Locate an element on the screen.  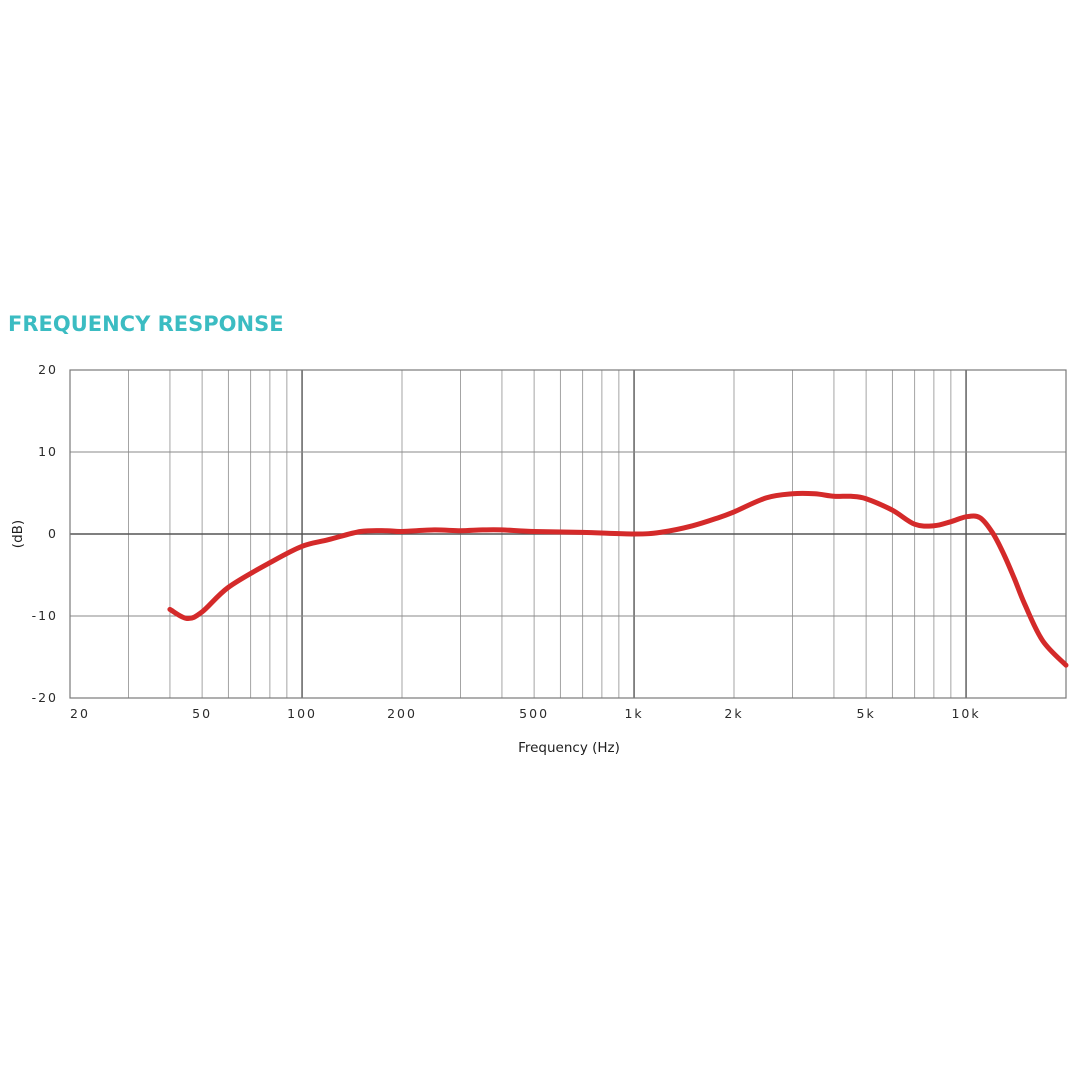
frequency-response-line is located at coordinates (618, 579).